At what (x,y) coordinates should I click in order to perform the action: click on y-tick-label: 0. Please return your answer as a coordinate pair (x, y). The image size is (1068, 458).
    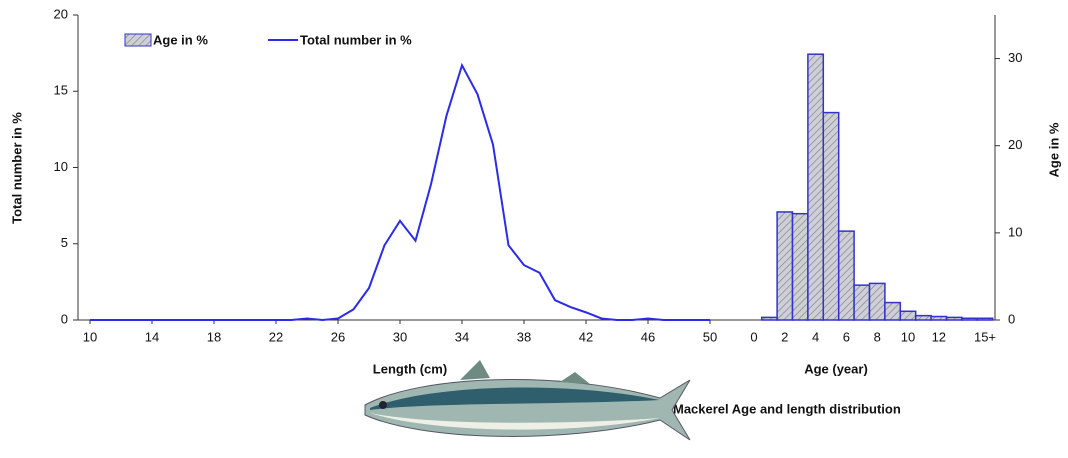
    Looking at the image, I should click on (64, 318).